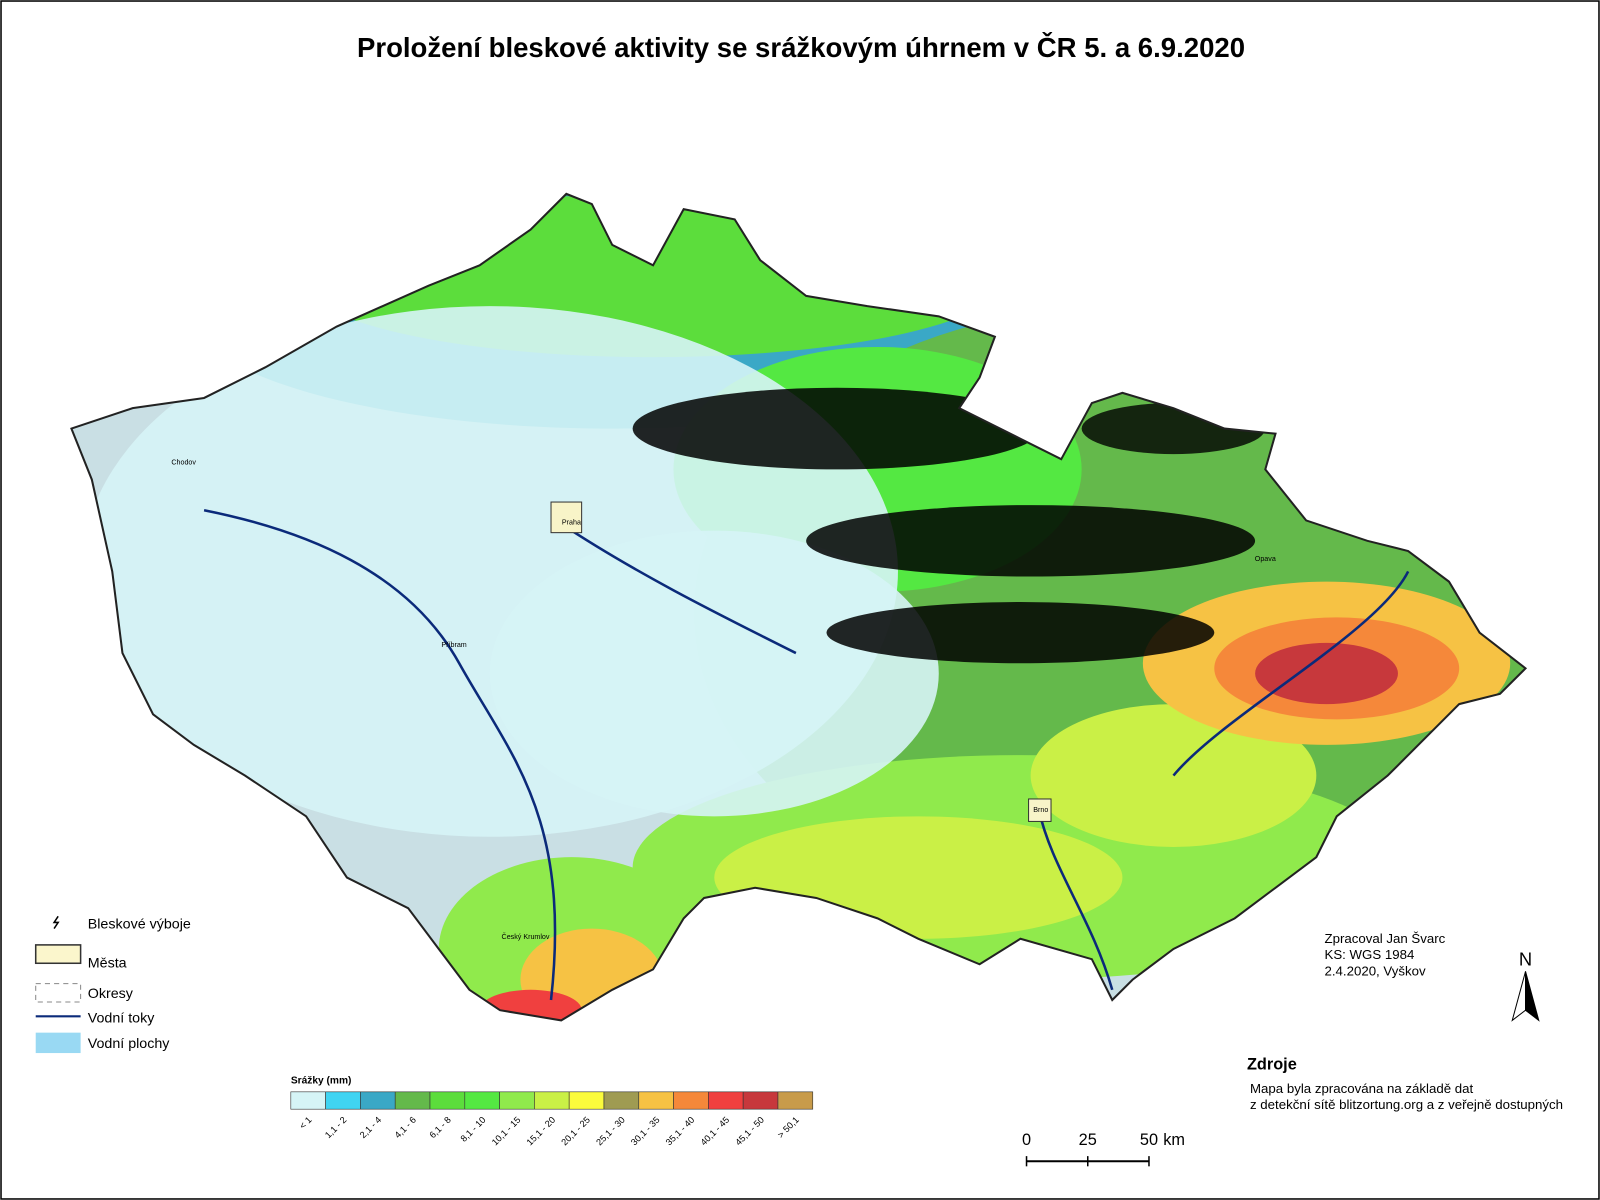 The image size is (1600, 1200). Describe the element at coordinates (121, 1018) in the screenshot. I see `legend-label: Vodní toky` at that location.